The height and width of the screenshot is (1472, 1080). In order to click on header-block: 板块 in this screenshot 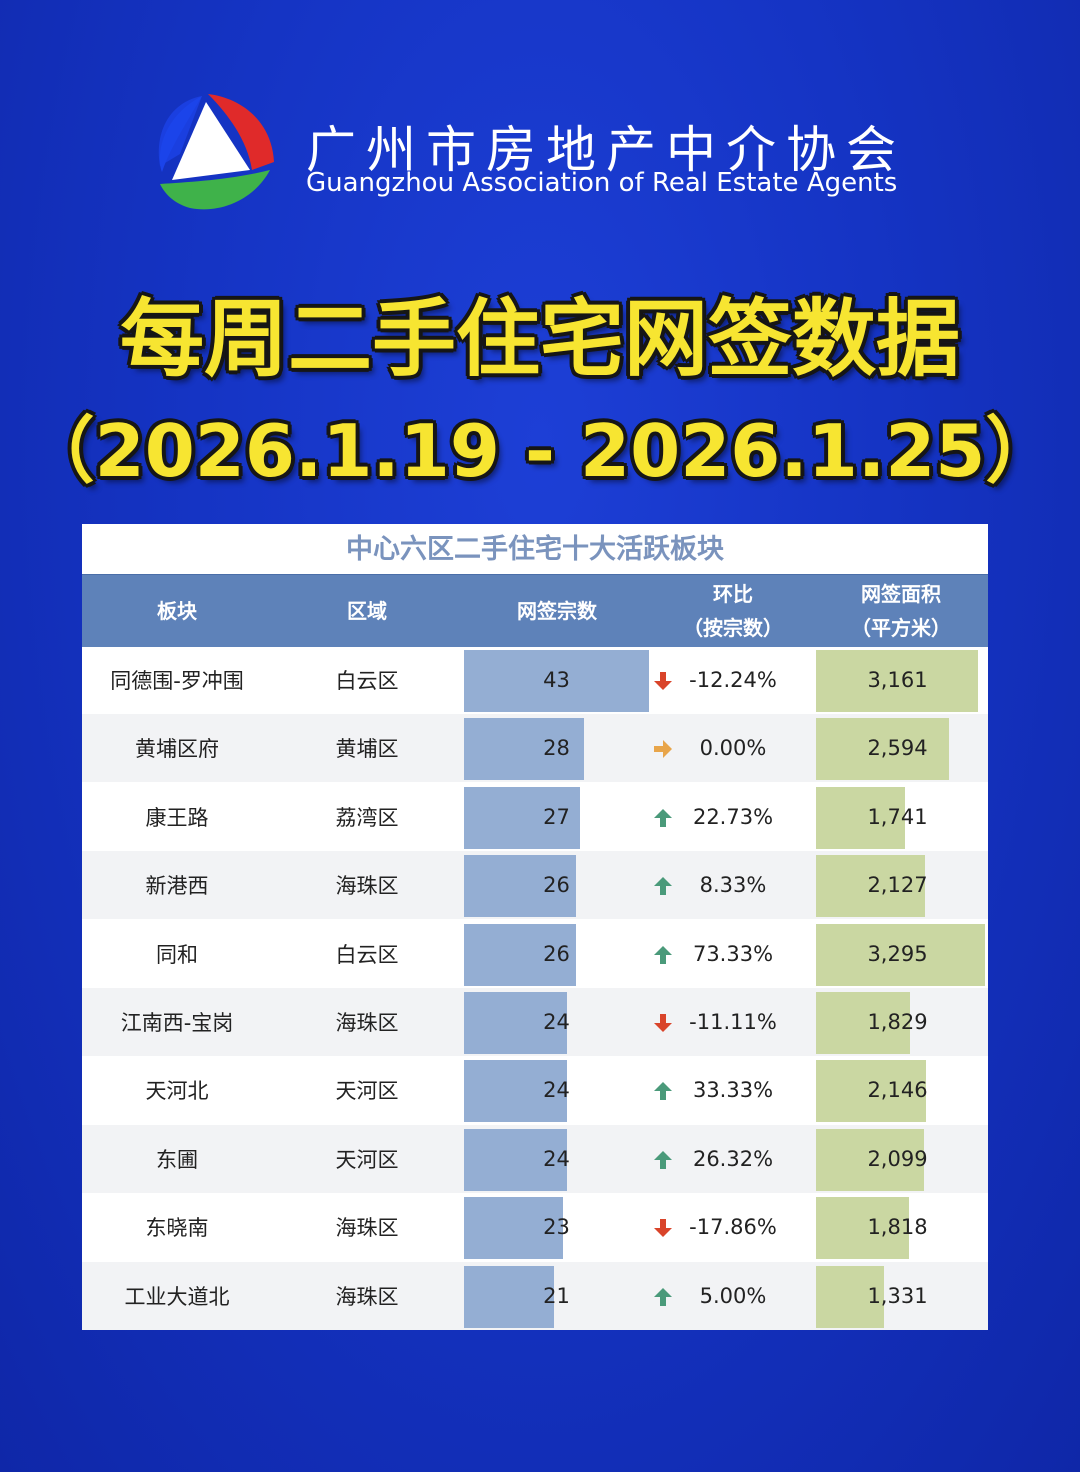, I will do `click(177, 611)`.